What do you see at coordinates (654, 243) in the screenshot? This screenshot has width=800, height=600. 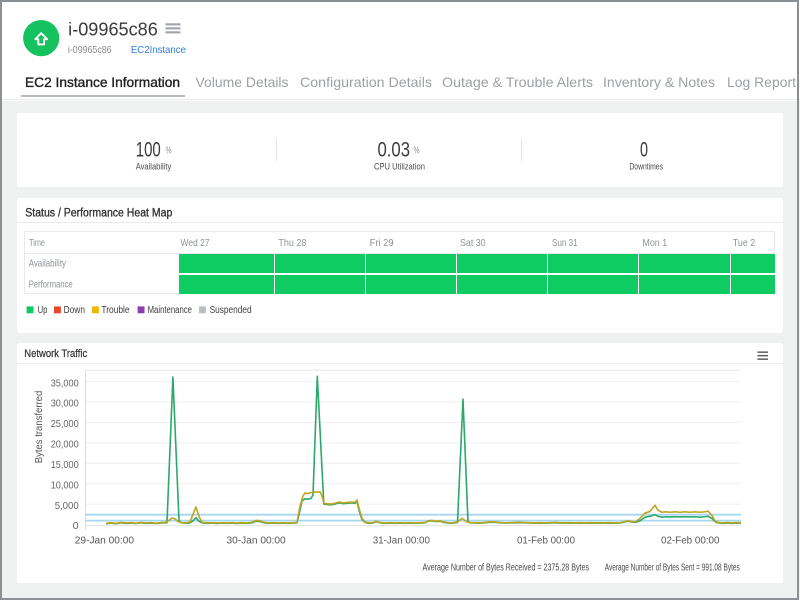 I see `svg-text: Mon 1` at bounding box center [654, 243].